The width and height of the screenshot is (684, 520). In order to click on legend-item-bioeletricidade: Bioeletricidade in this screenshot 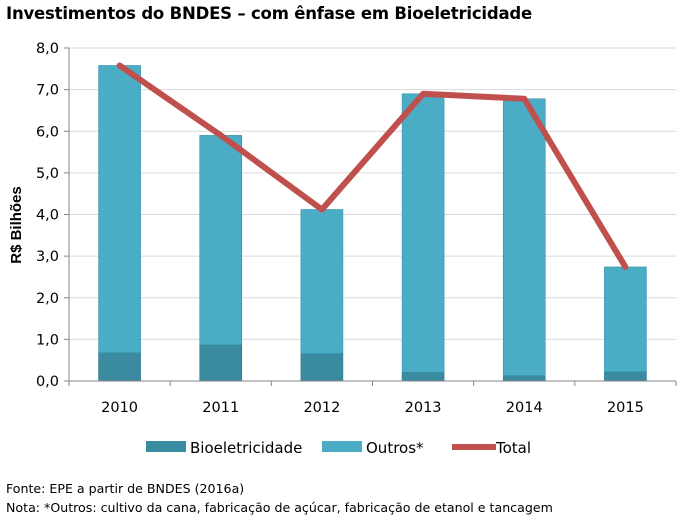, I will do `click(224, 448)`.